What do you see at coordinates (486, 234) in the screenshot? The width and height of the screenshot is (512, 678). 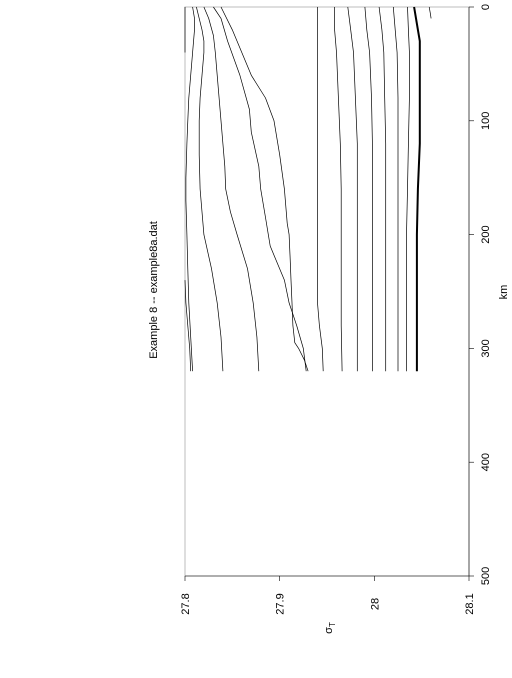 I see `y-tick-label-3: 200` at bounding box center [486, 234].